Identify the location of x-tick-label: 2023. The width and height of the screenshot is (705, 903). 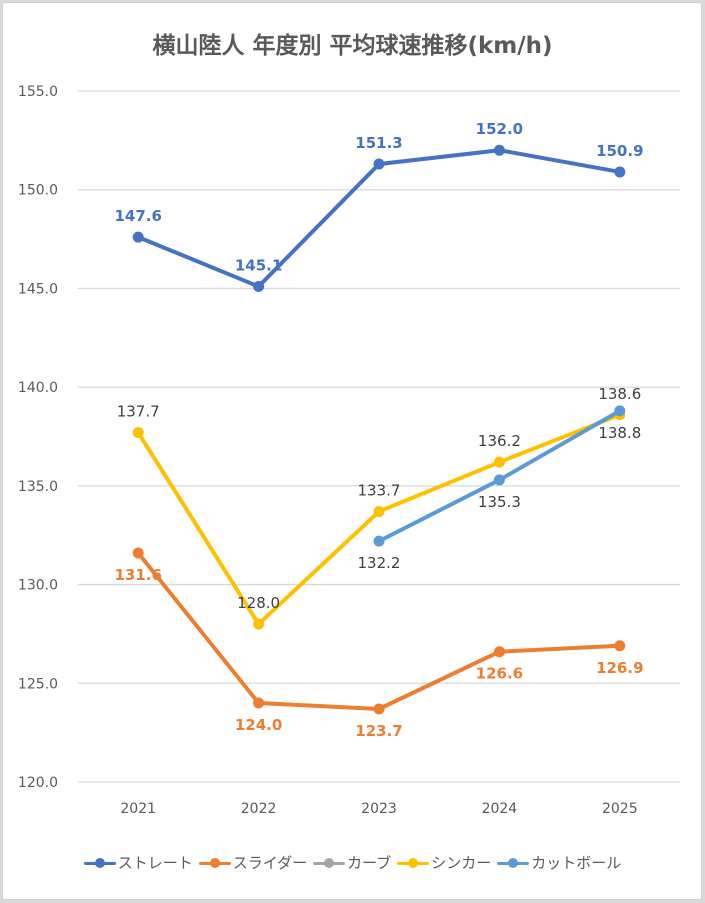
(379, 809).